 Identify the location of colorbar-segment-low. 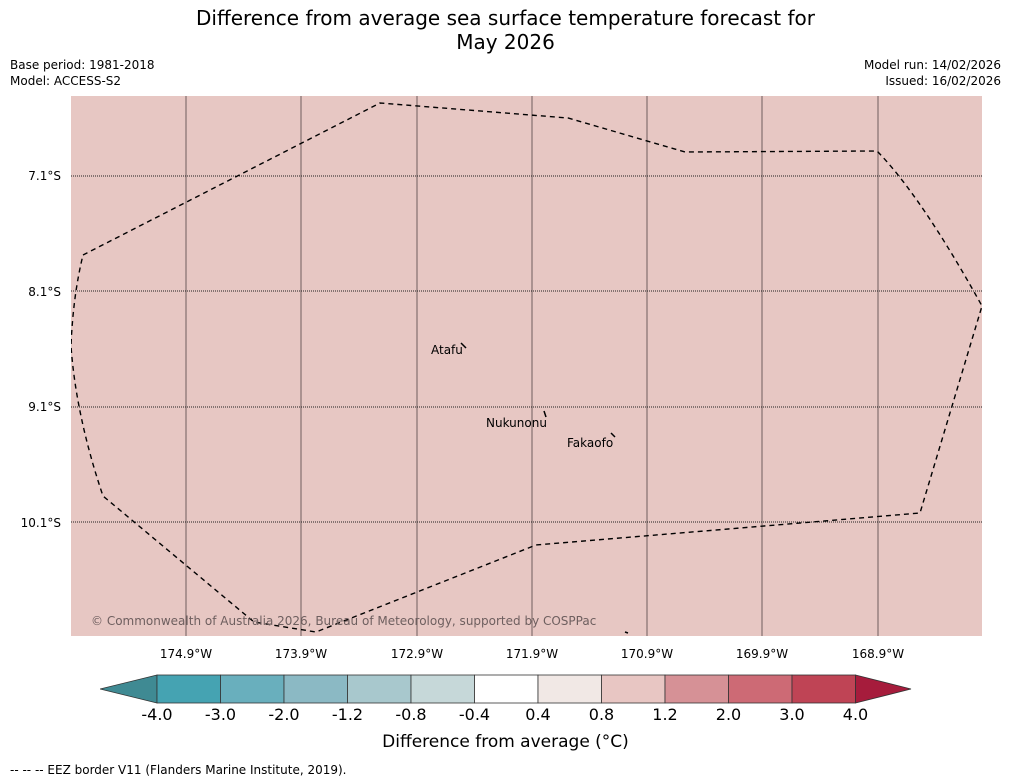
(129, 689).